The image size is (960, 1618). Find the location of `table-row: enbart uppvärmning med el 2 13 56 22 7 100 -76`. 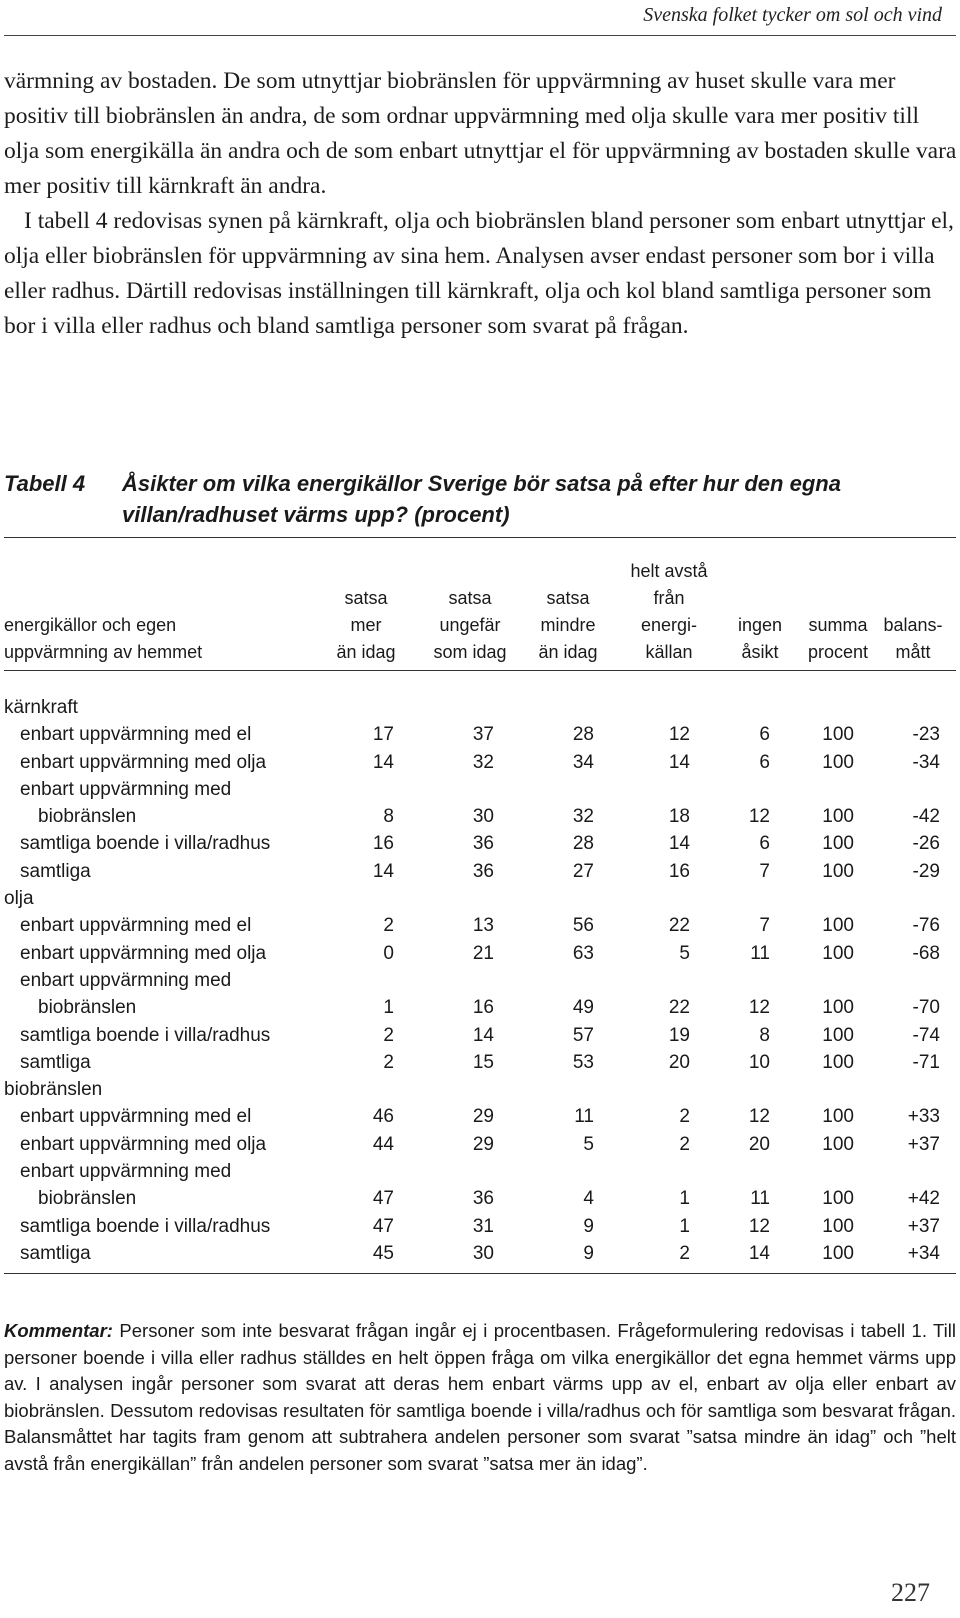

table-row: enbart uppvärmning med el 2 13 56 22 7 100 -76 is located at coordinates (472, 925).